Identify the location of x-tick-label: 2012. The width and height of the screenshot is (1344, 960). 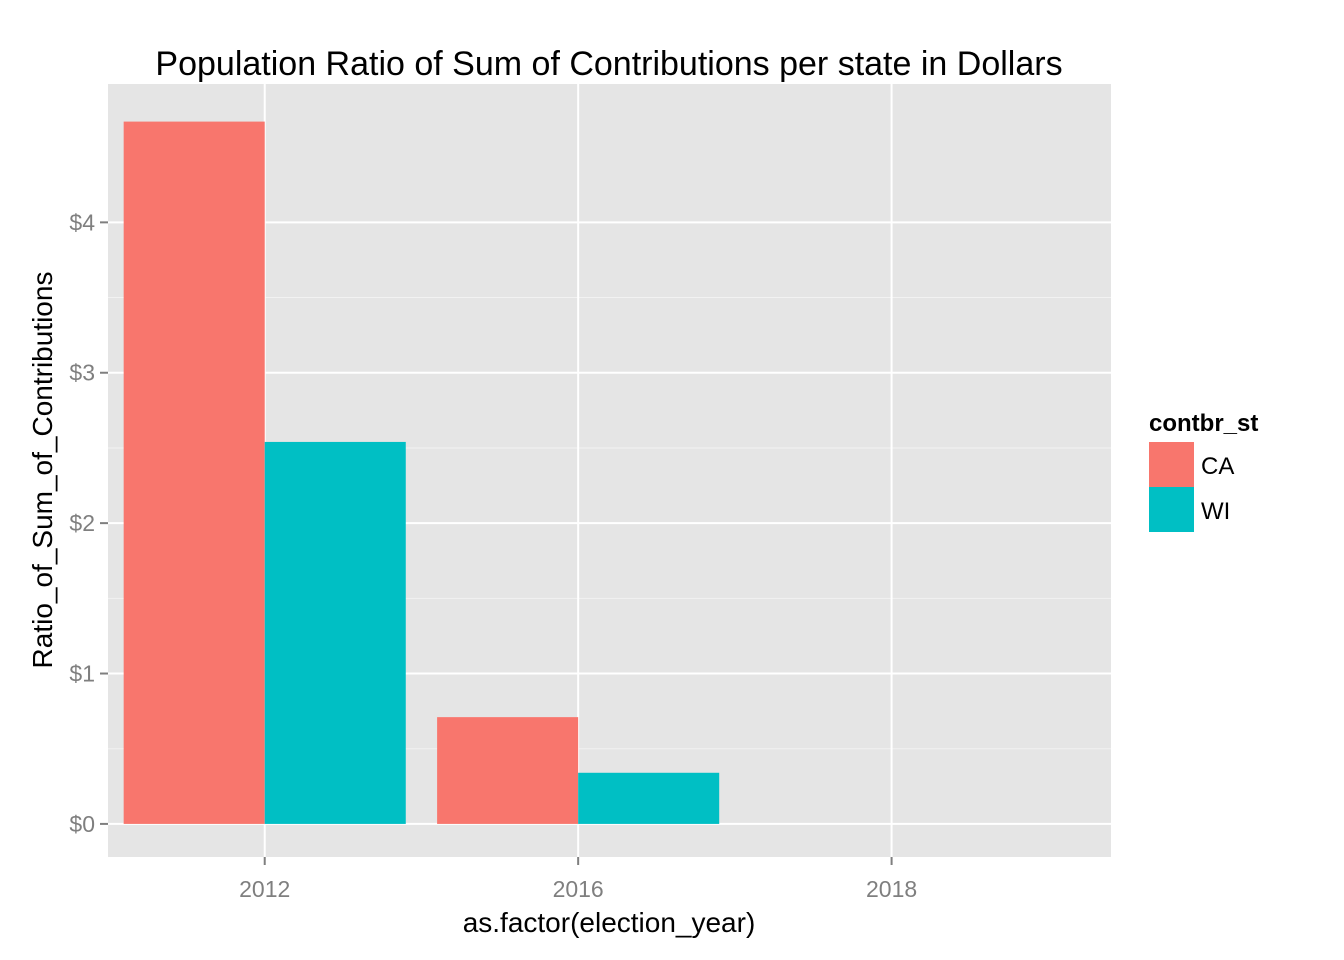
(264, 889).